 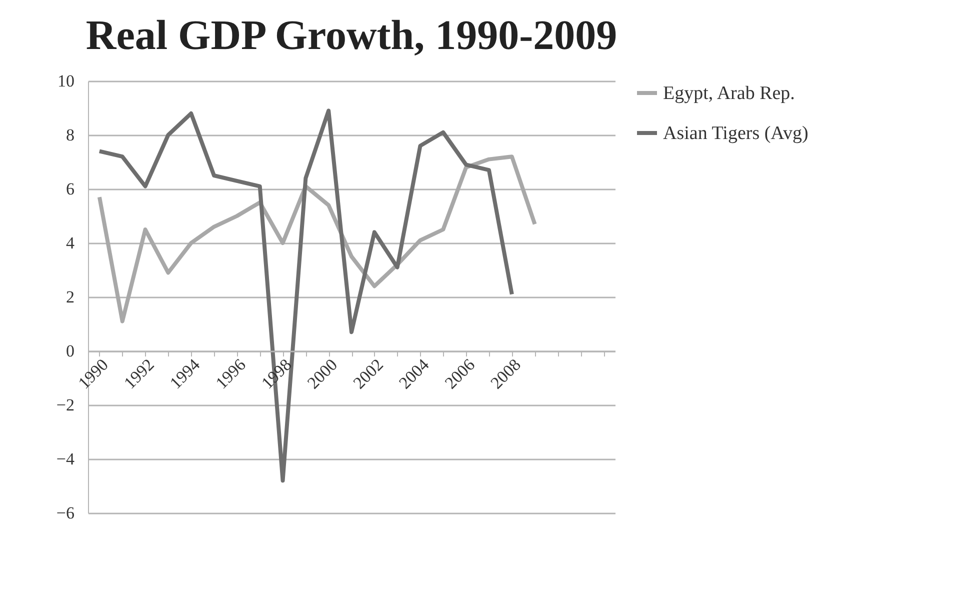 I want to click on line-series, so click(x=317, y=239).